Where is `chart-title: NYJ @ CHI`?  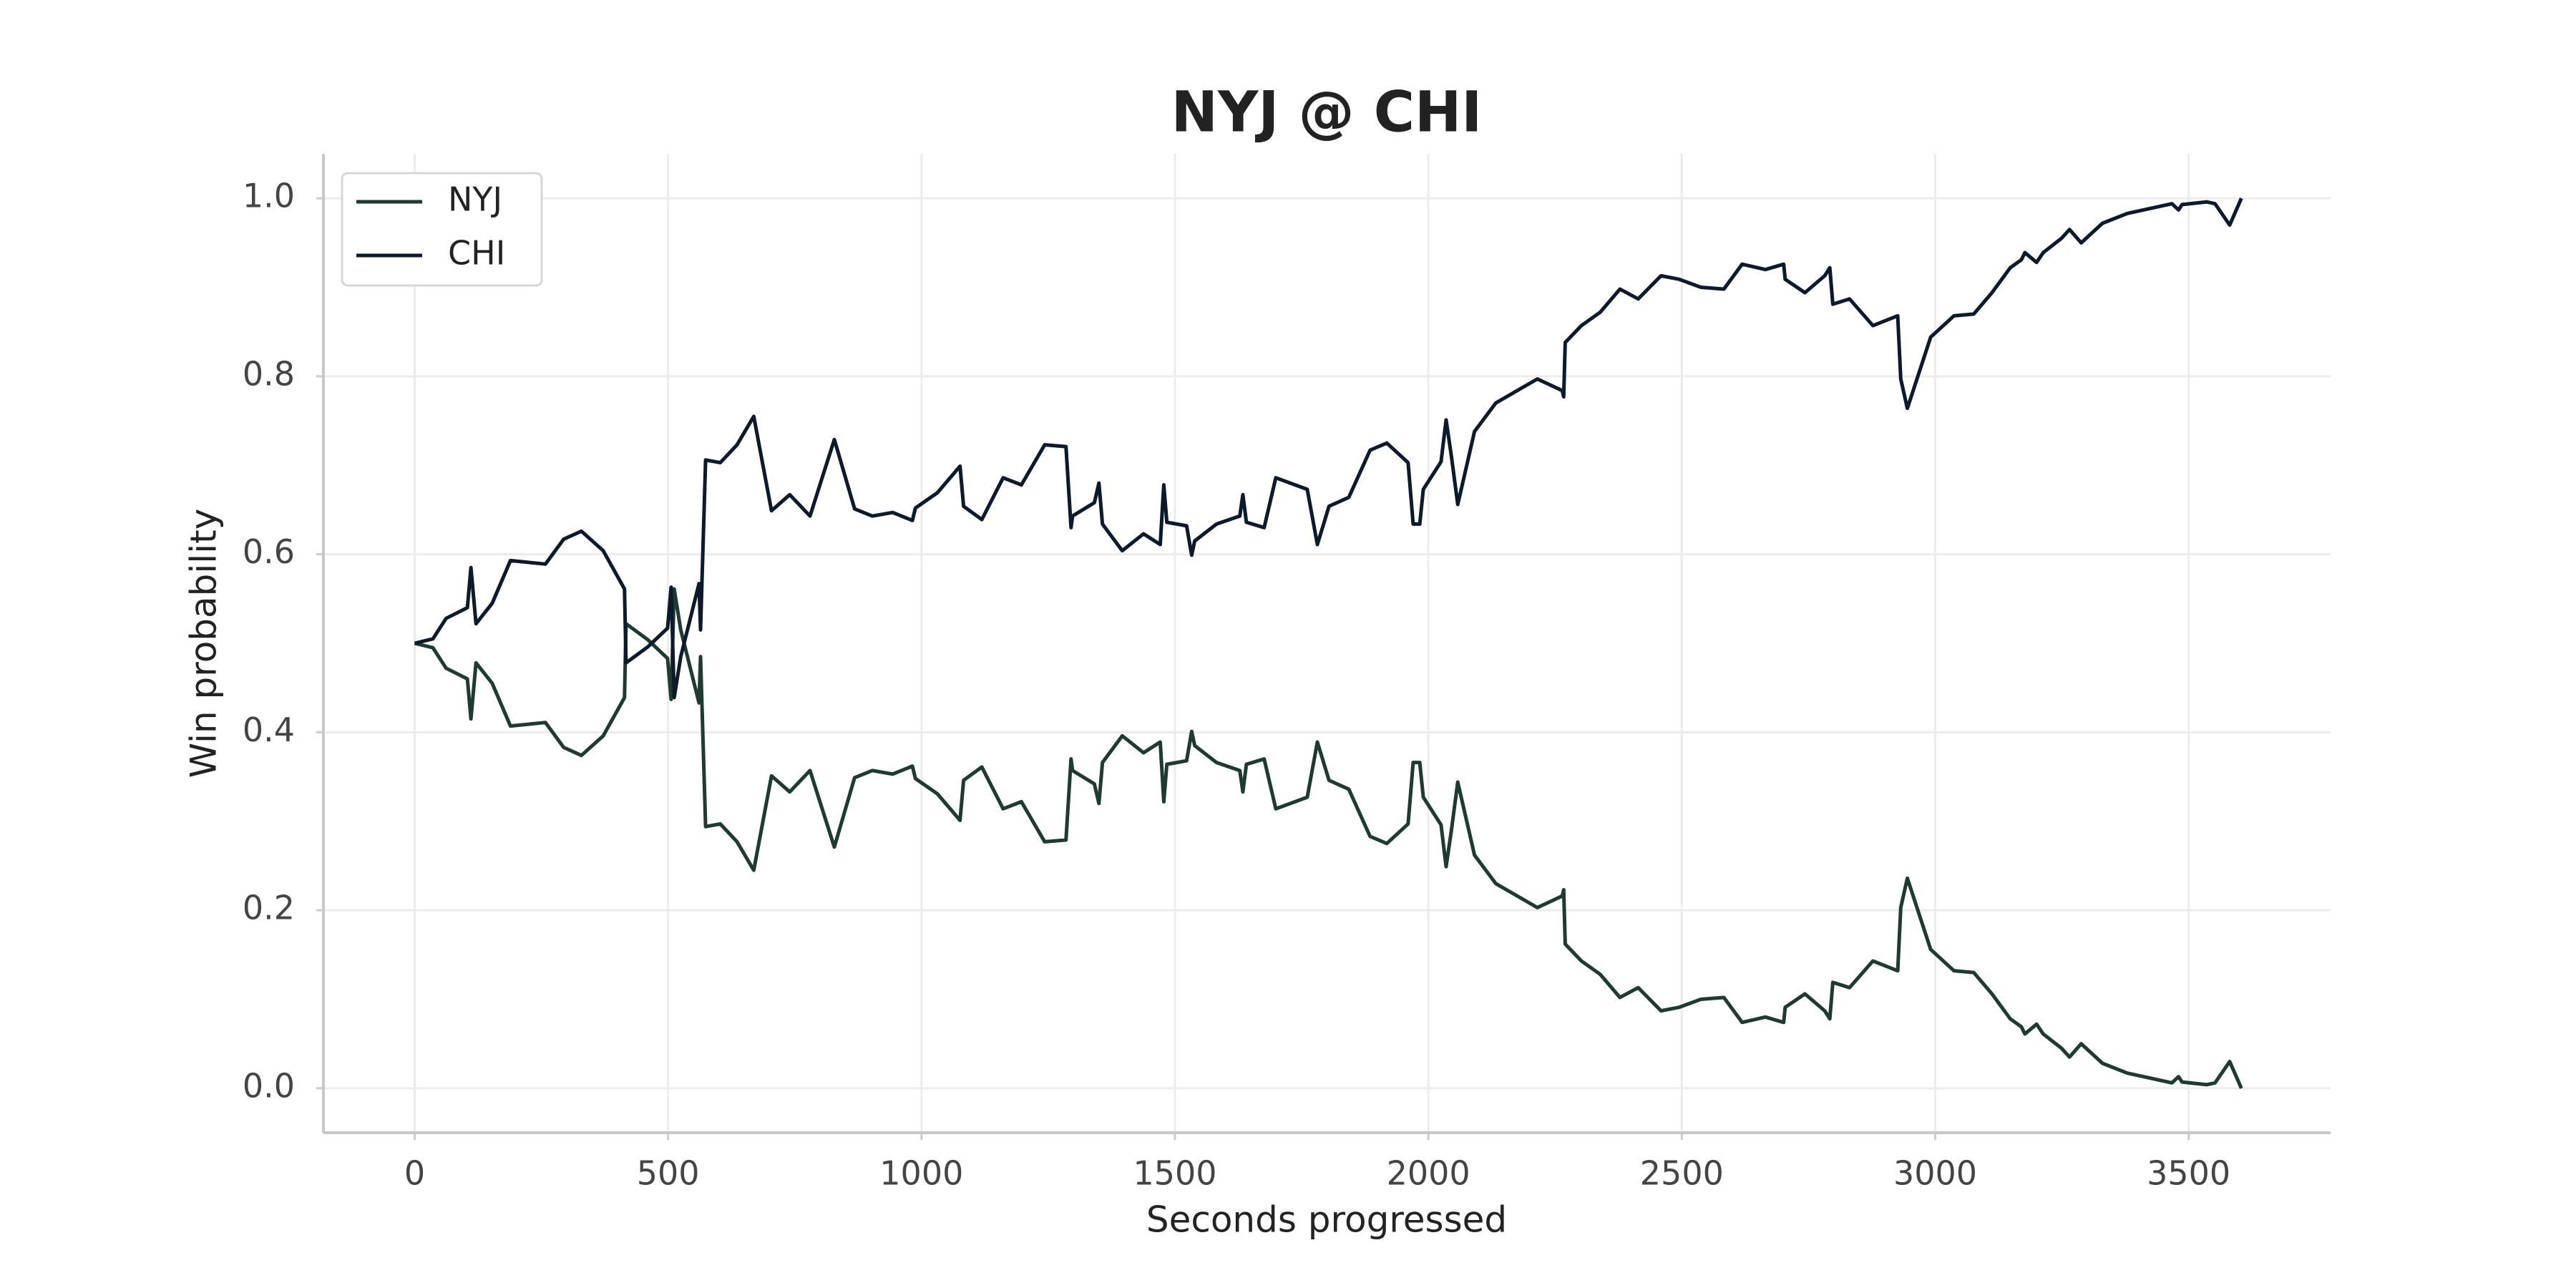
chart-title: NYJ @ CHI is located at coordinates (1327, 112).